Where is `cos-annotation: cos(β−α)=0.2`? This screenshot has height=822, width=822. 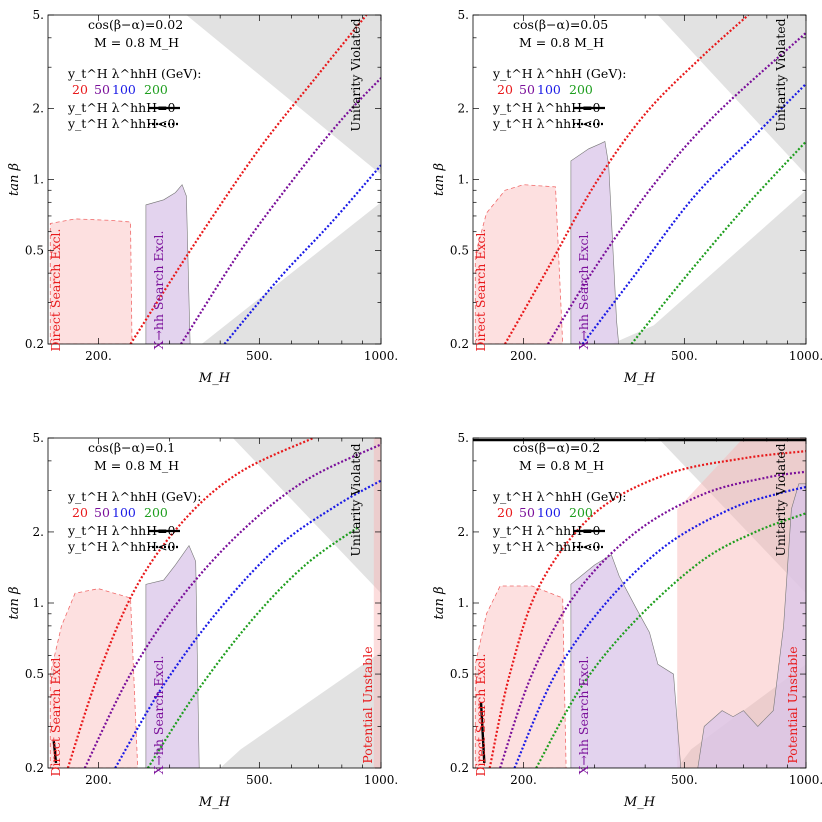 cos-annotation: cos(β−α)=0.2 is located at coordinates (556, 447).